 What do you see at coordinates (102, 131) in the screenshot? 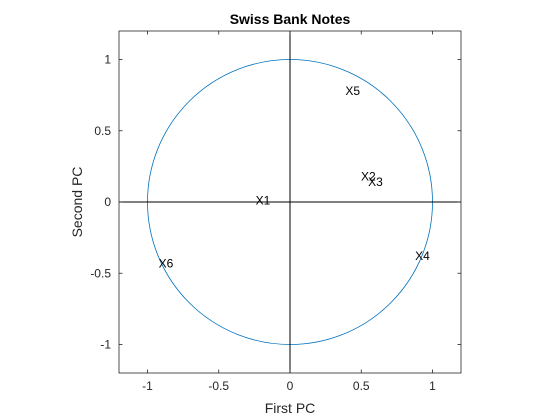
I see `y-tick-label: 0.5` at bounding box center [102, 131].